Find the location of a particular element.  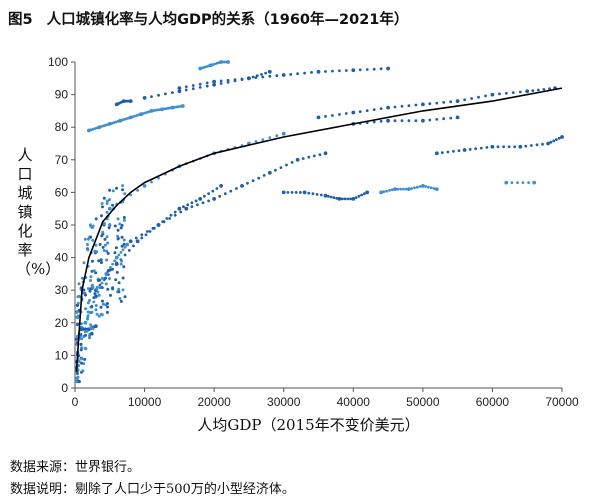

figure-number: 图5 is located at coordinates (20, 20).